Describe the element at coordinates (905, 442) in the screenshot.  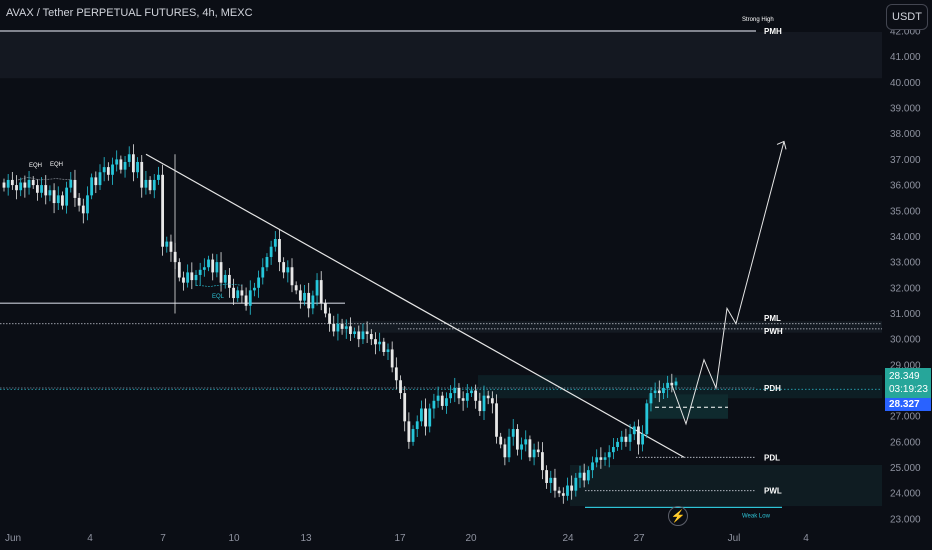
I see `price-tick-label: 26.000` at that location.